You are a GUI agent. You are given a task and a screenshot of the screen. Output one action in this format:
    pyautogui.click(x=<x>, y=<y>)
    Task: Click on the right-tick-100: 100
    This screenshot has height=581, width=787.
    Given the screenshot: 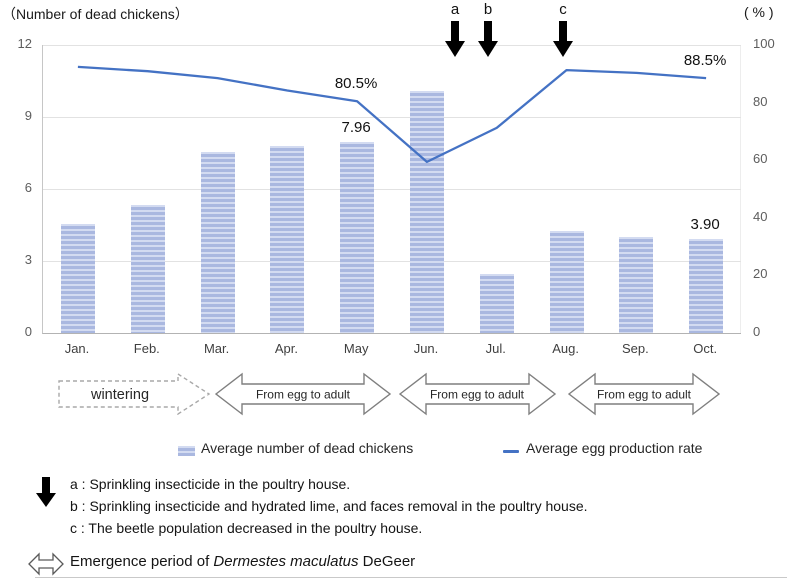 What is the action you would take?
    pyautogui.click(x=764, y=43)
    